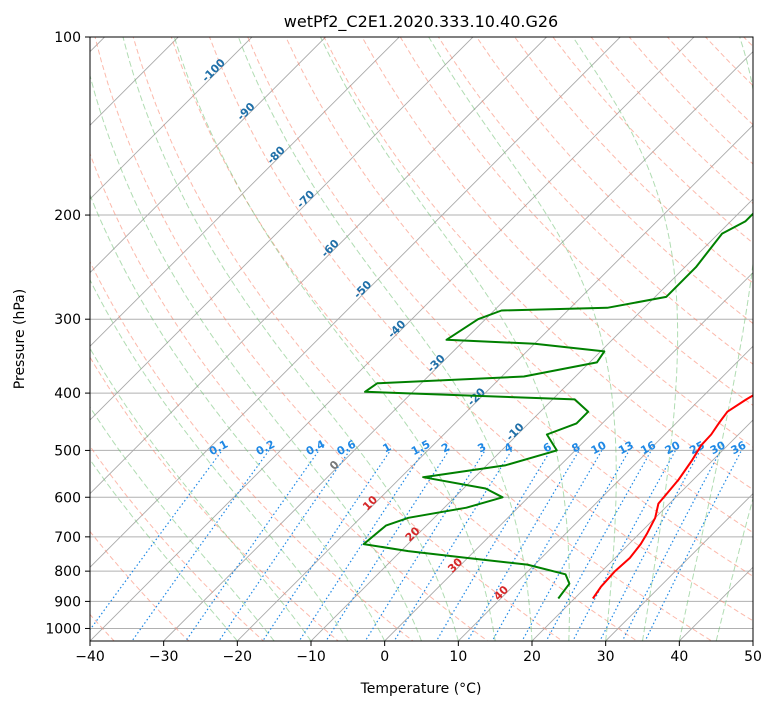 This screenshot has width=775, height=708. I want to click on y-tick-label: 700, so click(67, 538).